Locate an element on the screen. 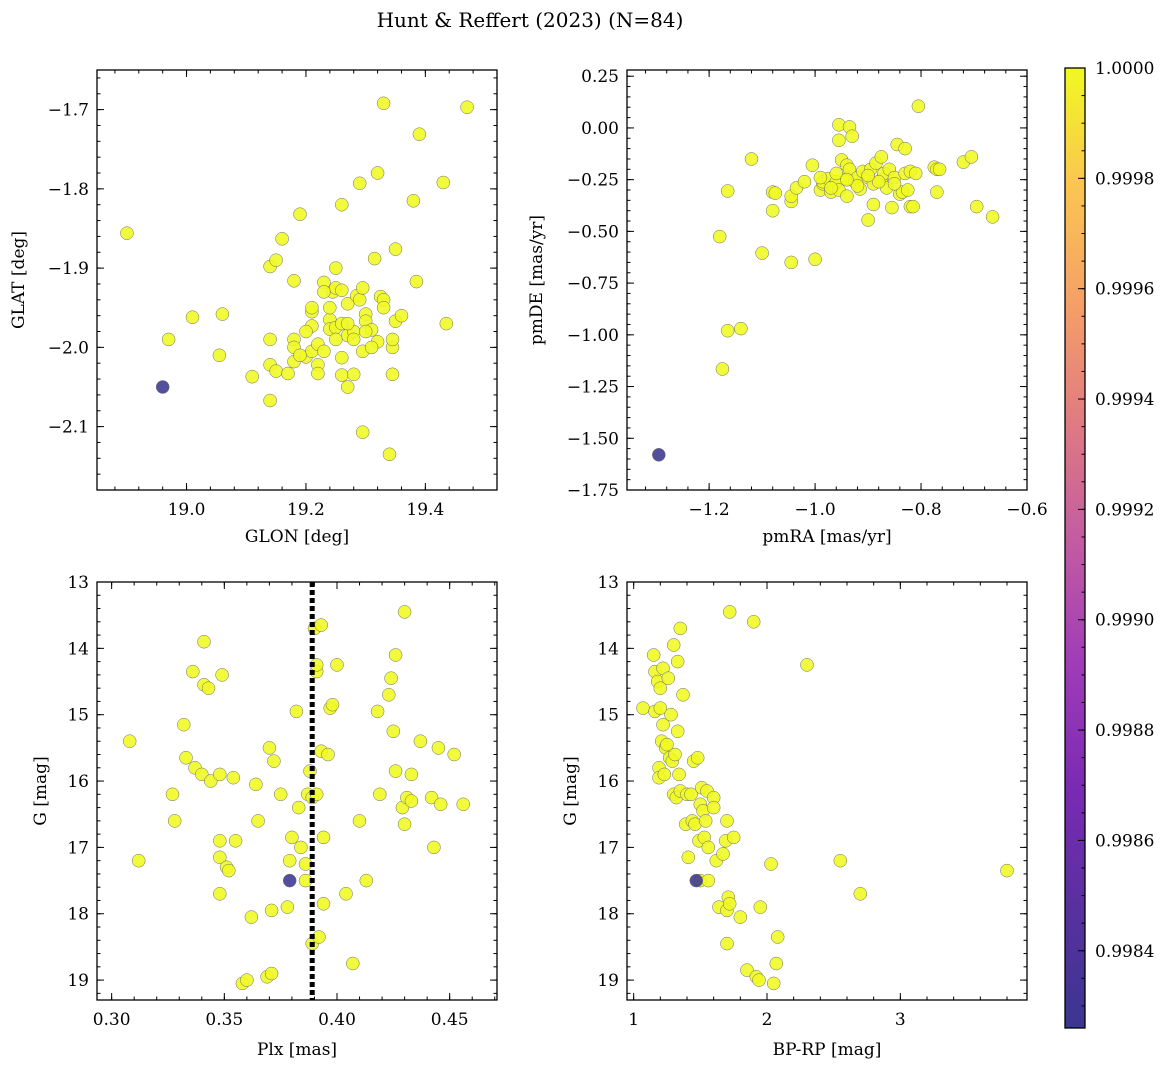  axes-frame-plx-g is located at coordinates (297, 791).